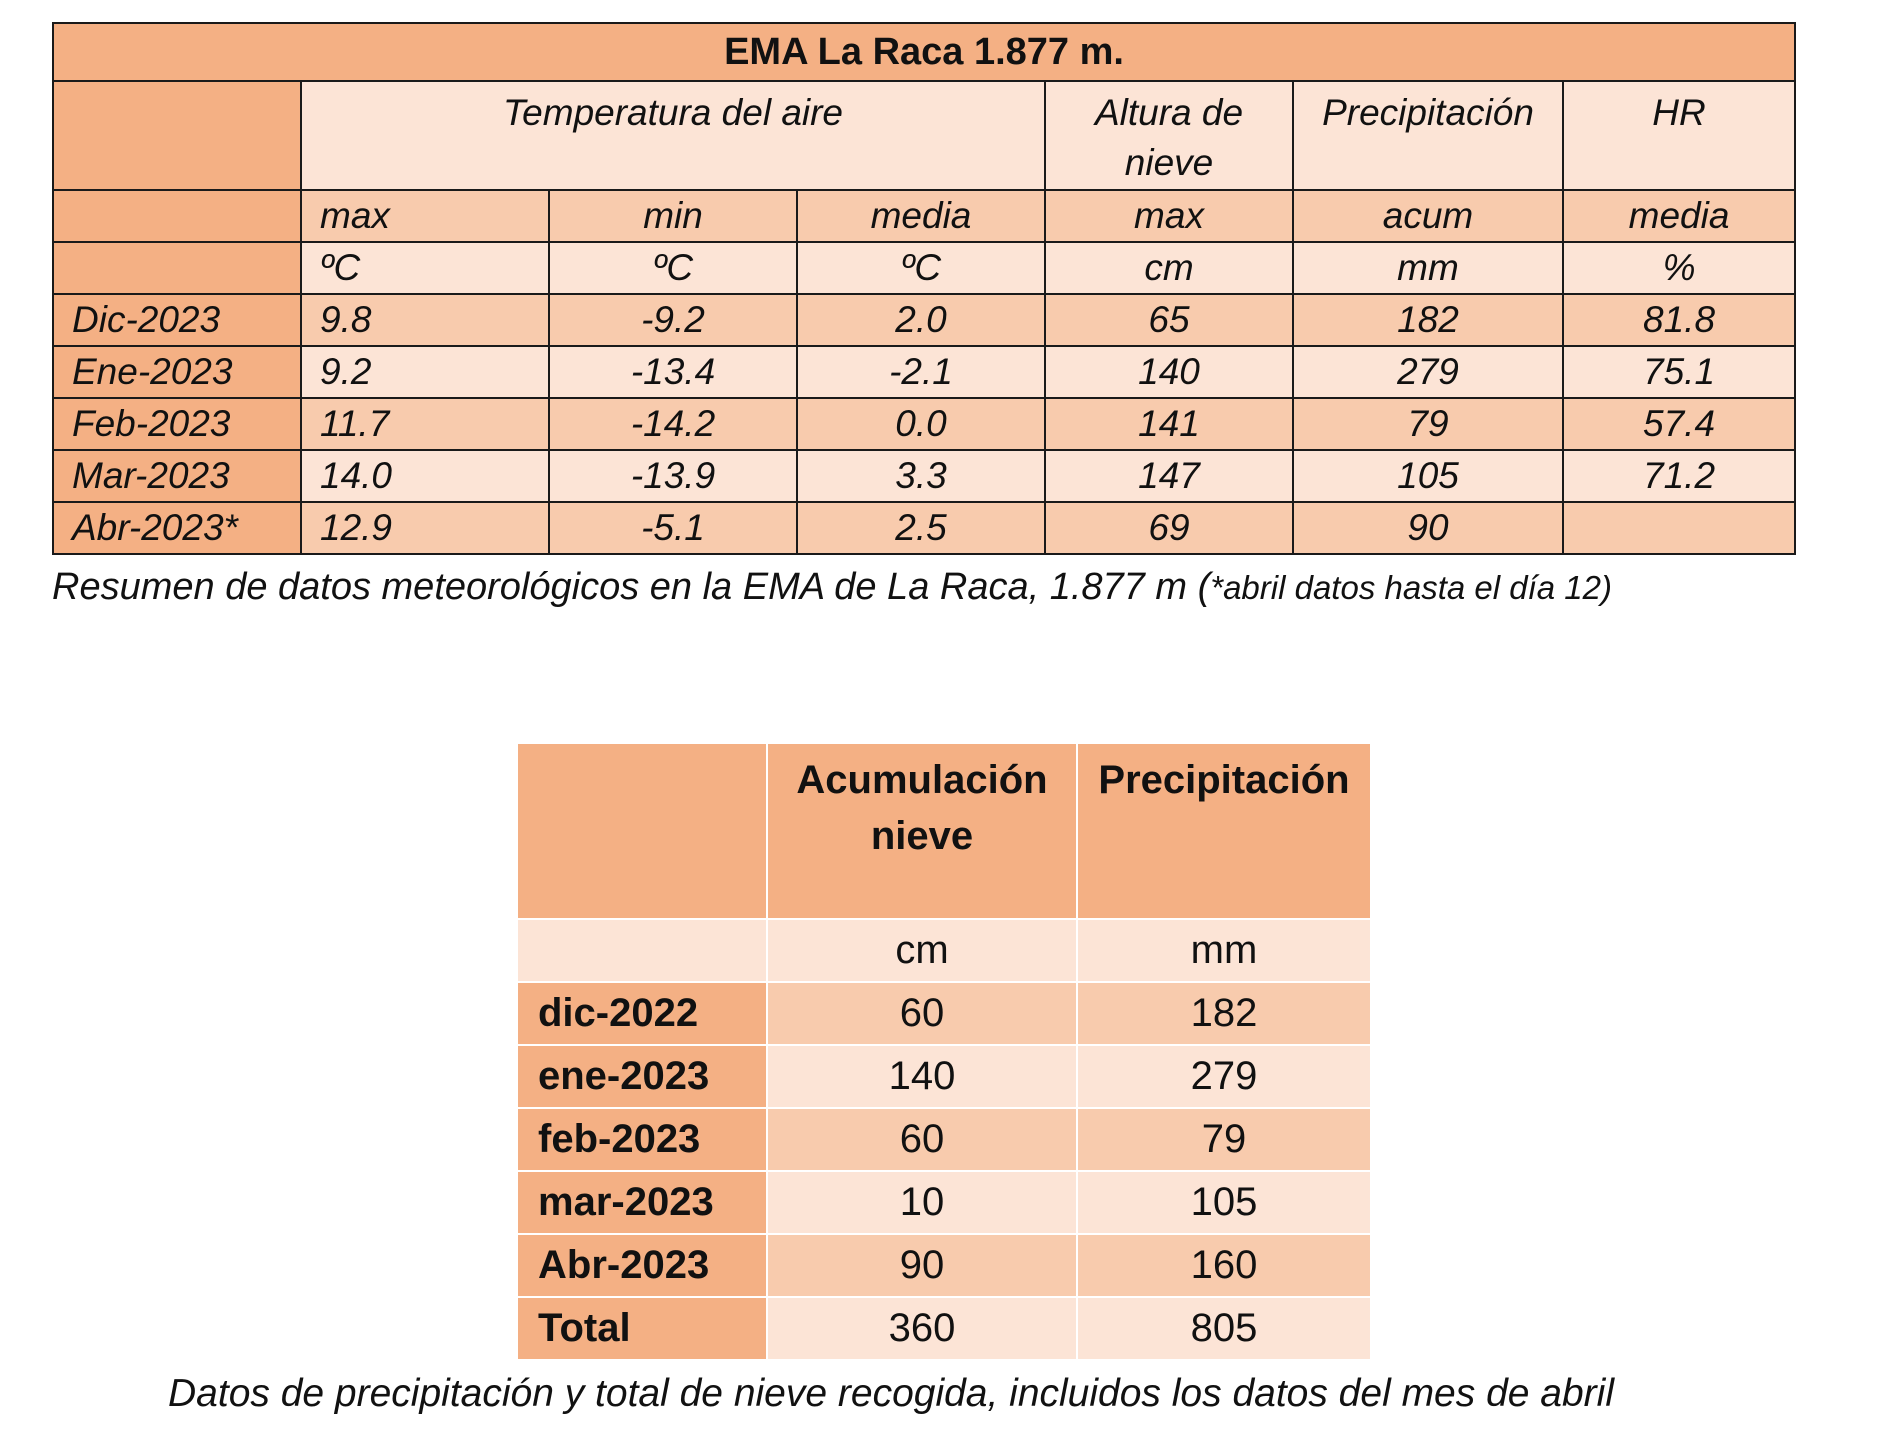  Describe the element at coordinates (177, 320) in the screenshot. I see `row-label: Dic-2023` at that location.